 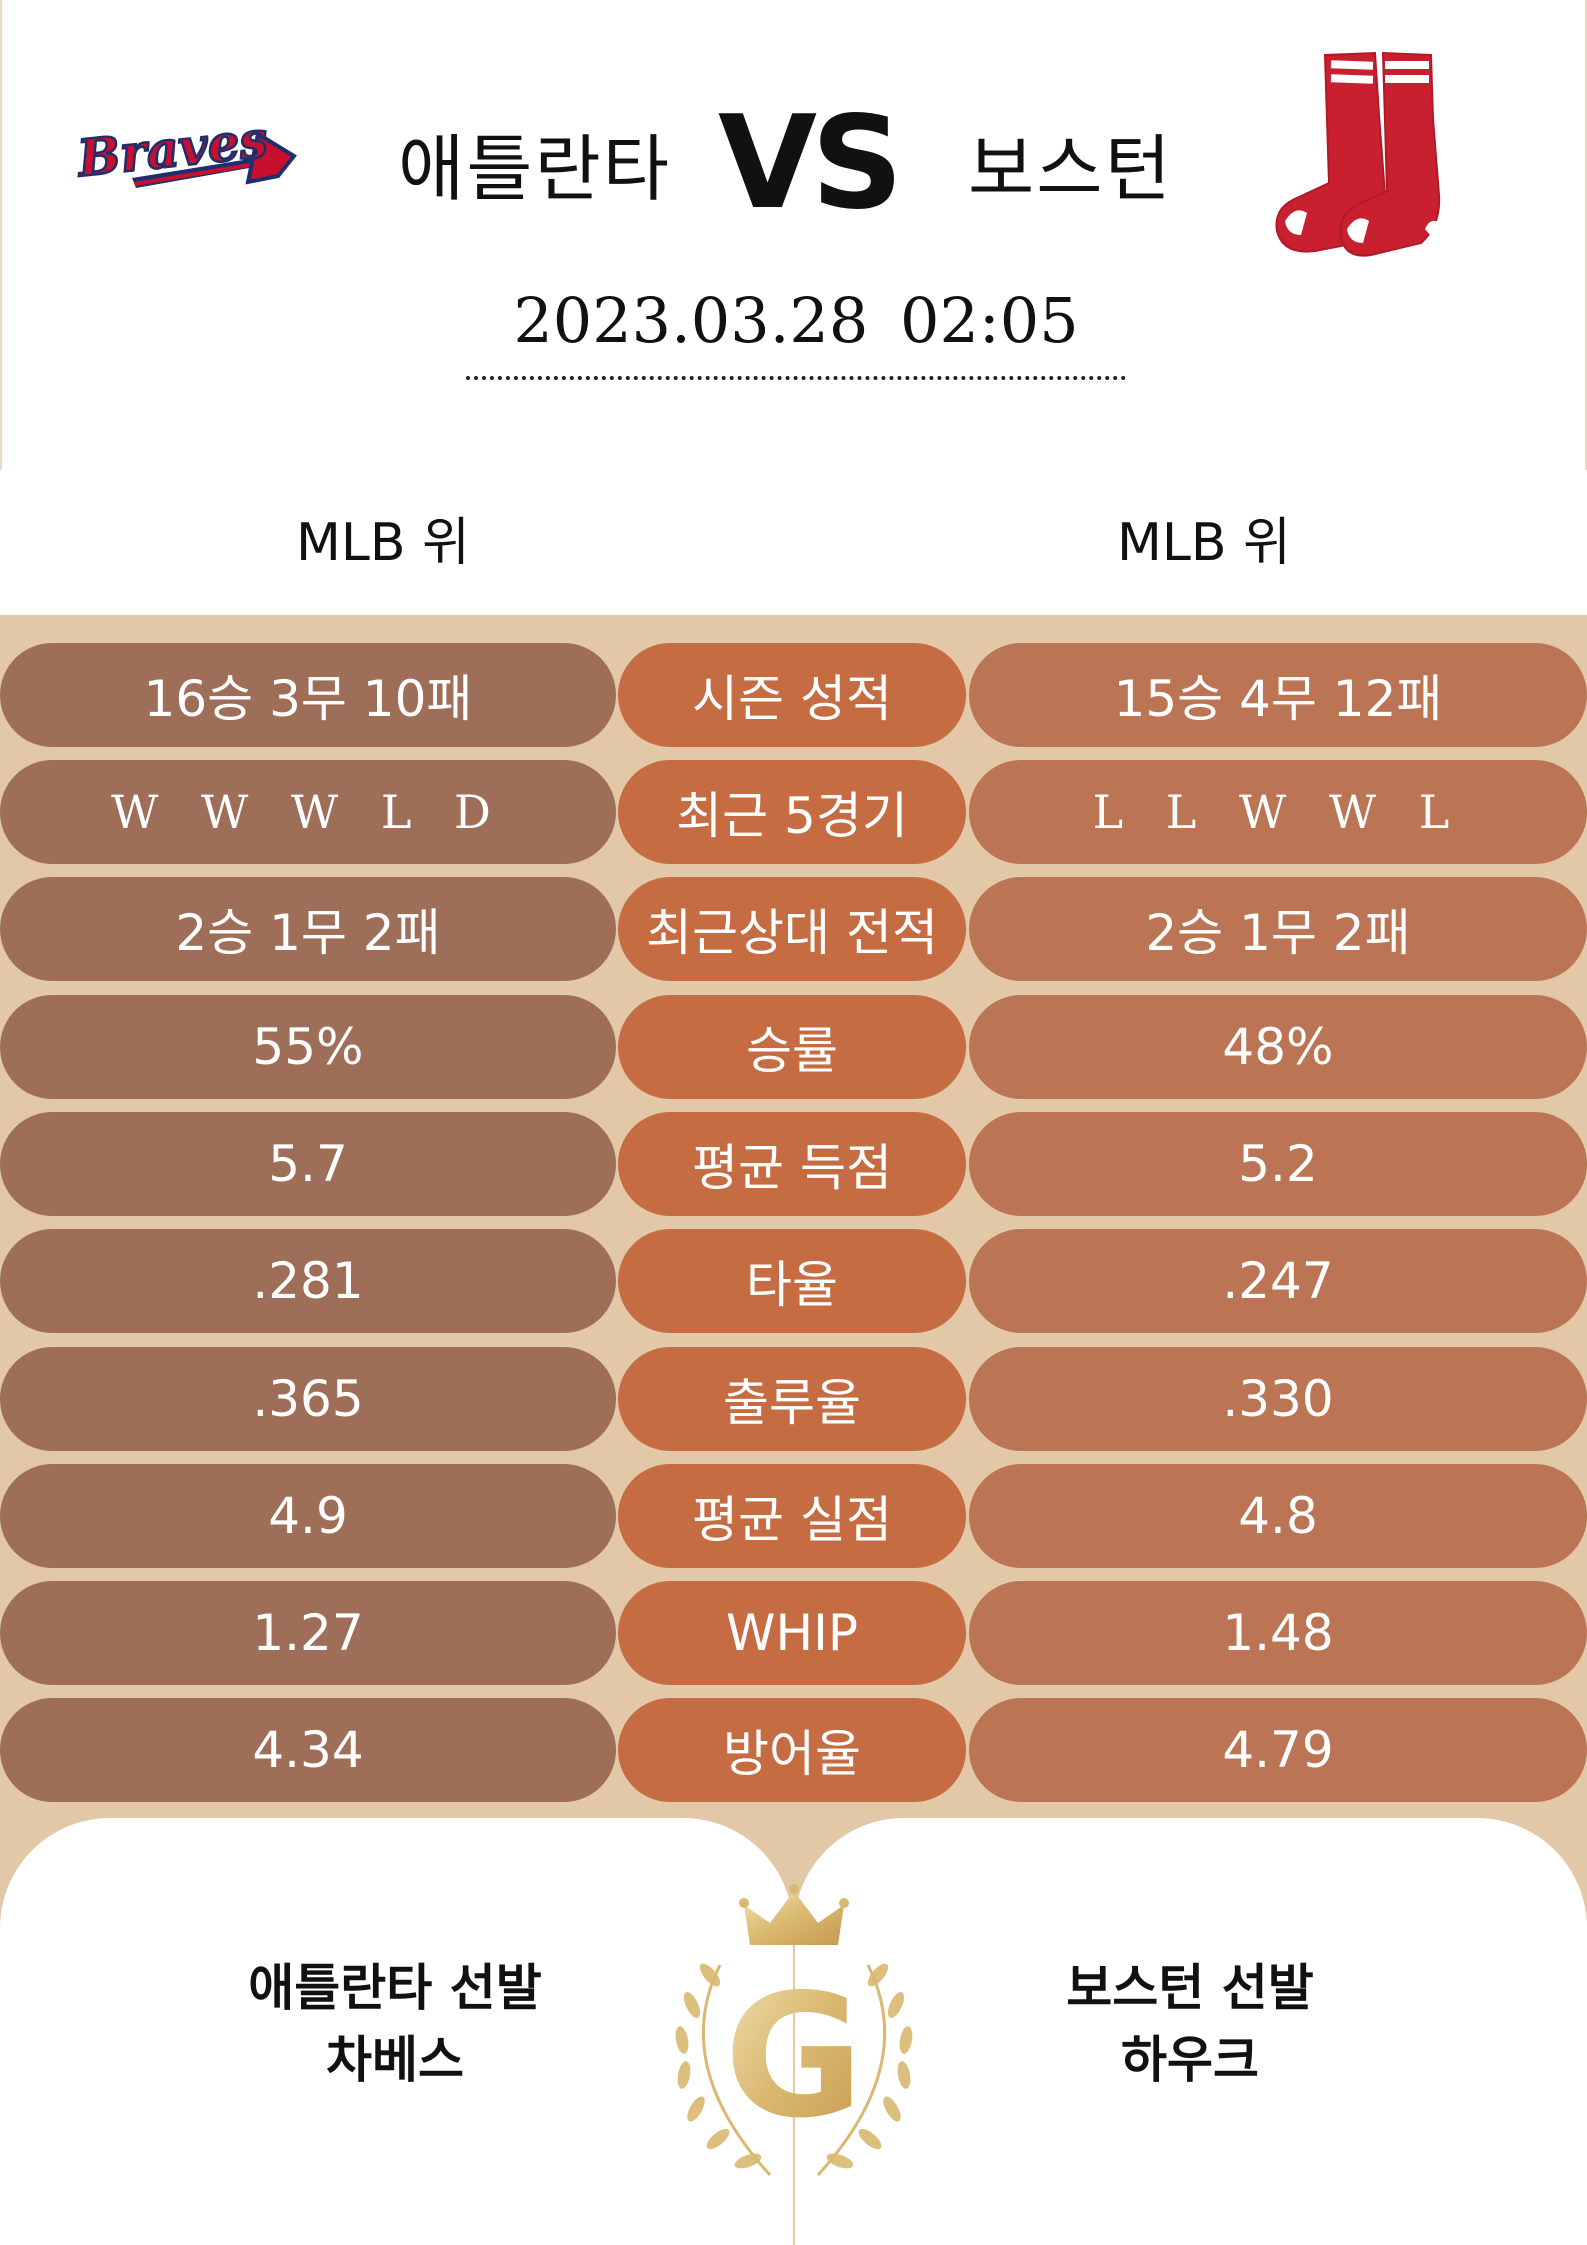 I want to click on home-pitcher-info: 애틀란타 선발 차베스, so click(x=395, y=2024).